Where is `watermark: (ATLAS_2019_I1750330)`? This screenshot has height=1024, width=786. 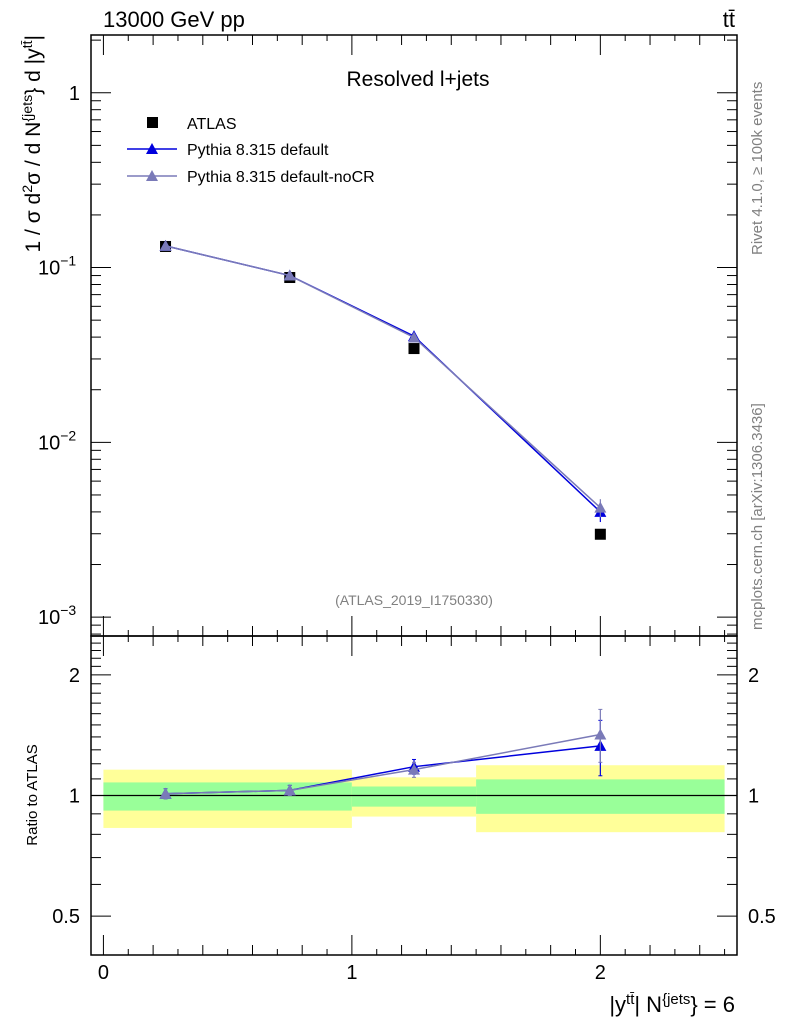
watermark: (ATLAS_2019_I1750330) is located at coordinates (414, 600).